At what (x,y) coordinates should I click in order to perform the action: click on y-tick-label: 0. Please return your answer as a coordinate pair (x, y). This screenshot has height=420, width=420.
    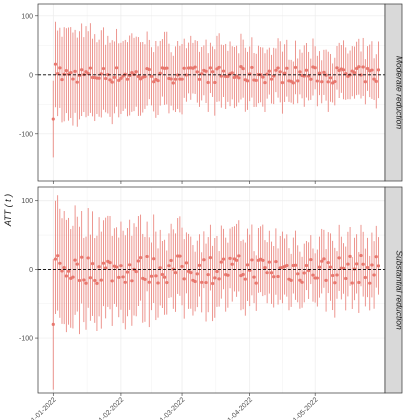
    Looking at the image, I should click on (31, 75).